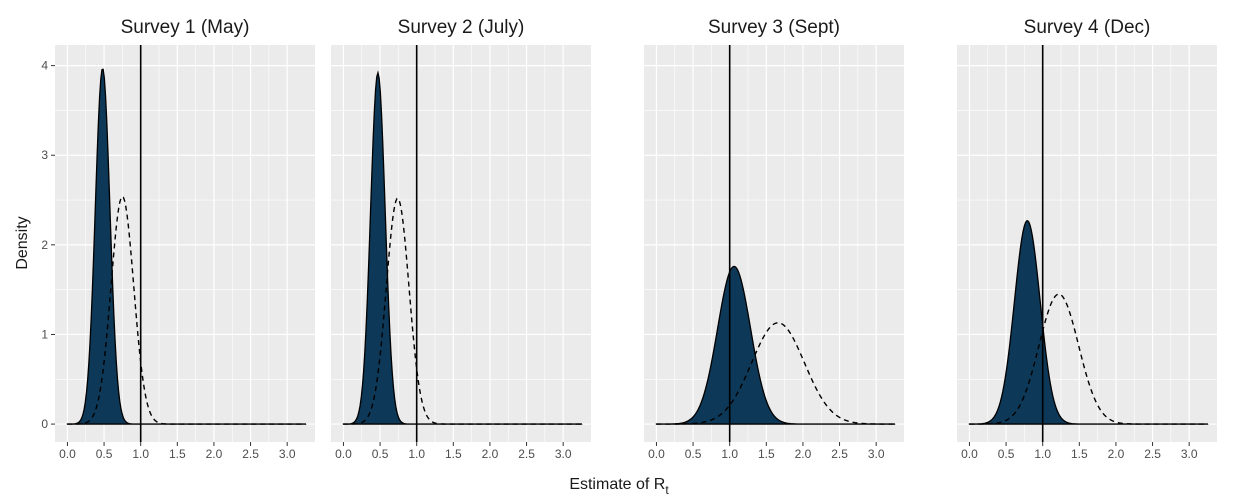 This screenshot has height=500, width=1238. What do you see at coordinates (774, 27) in the screenshot?
I see `panel-title: Survey 3 (Sept)` at bounding box center [774, 27].